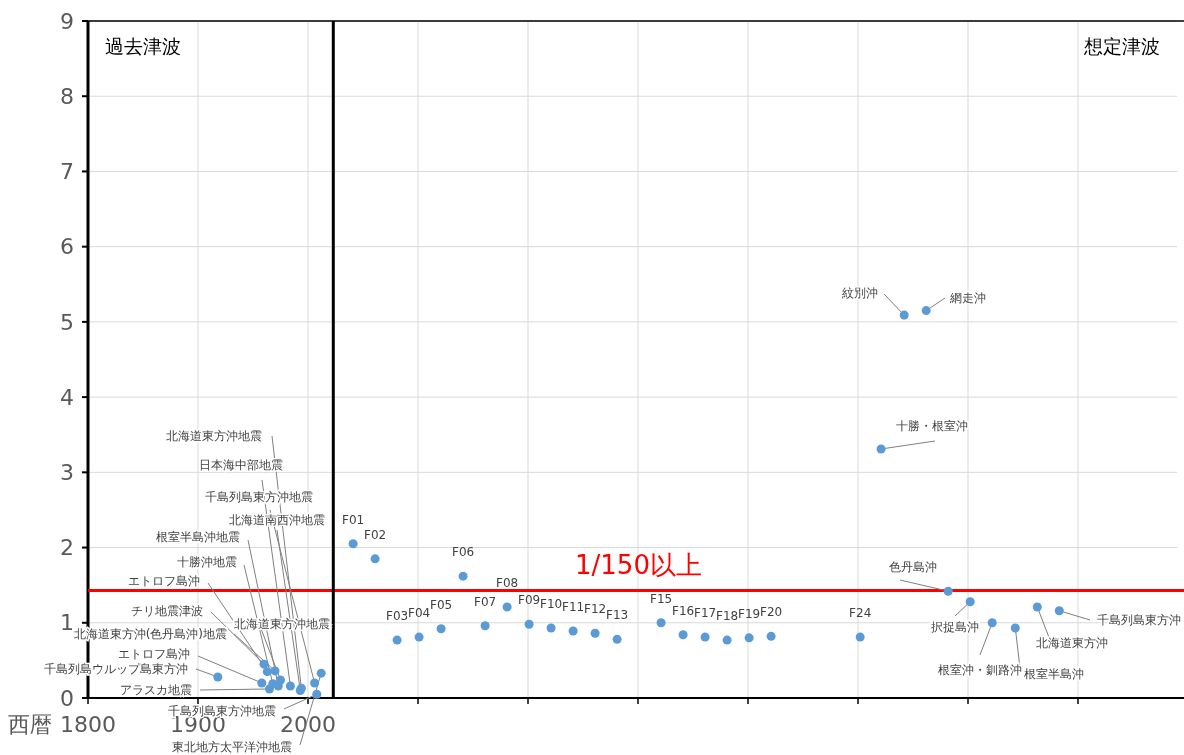  I want to click on annotation: 網走沖, so click(967, 298).